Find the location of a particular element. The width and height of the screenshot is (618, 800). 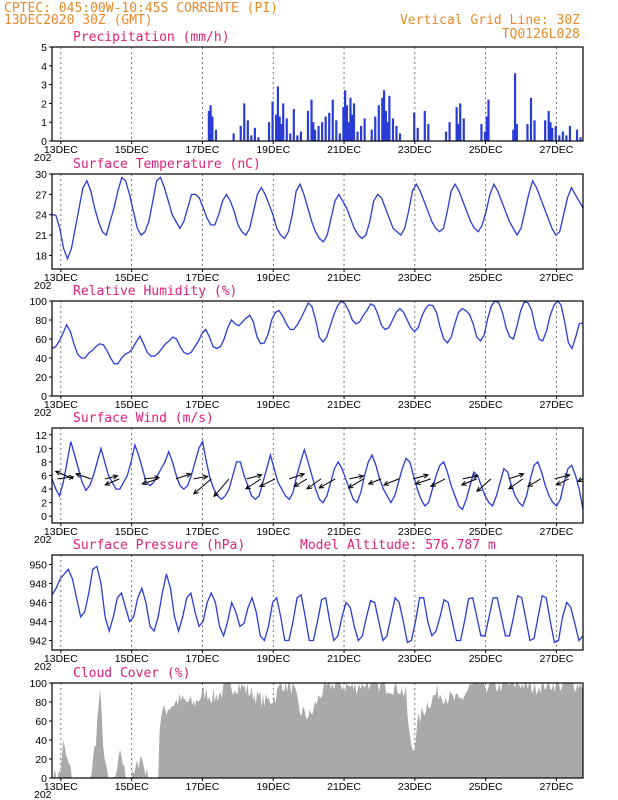

wind-title: Surface Wind (m/s) is located at coordinates (143, 418).